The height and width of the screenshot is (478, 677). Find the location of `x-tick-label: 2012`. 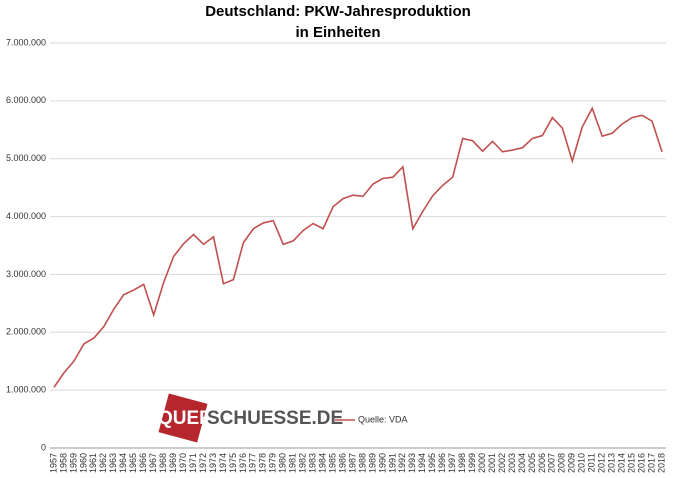

x-tick-label: 2012 is located at coordinates (602, 463).